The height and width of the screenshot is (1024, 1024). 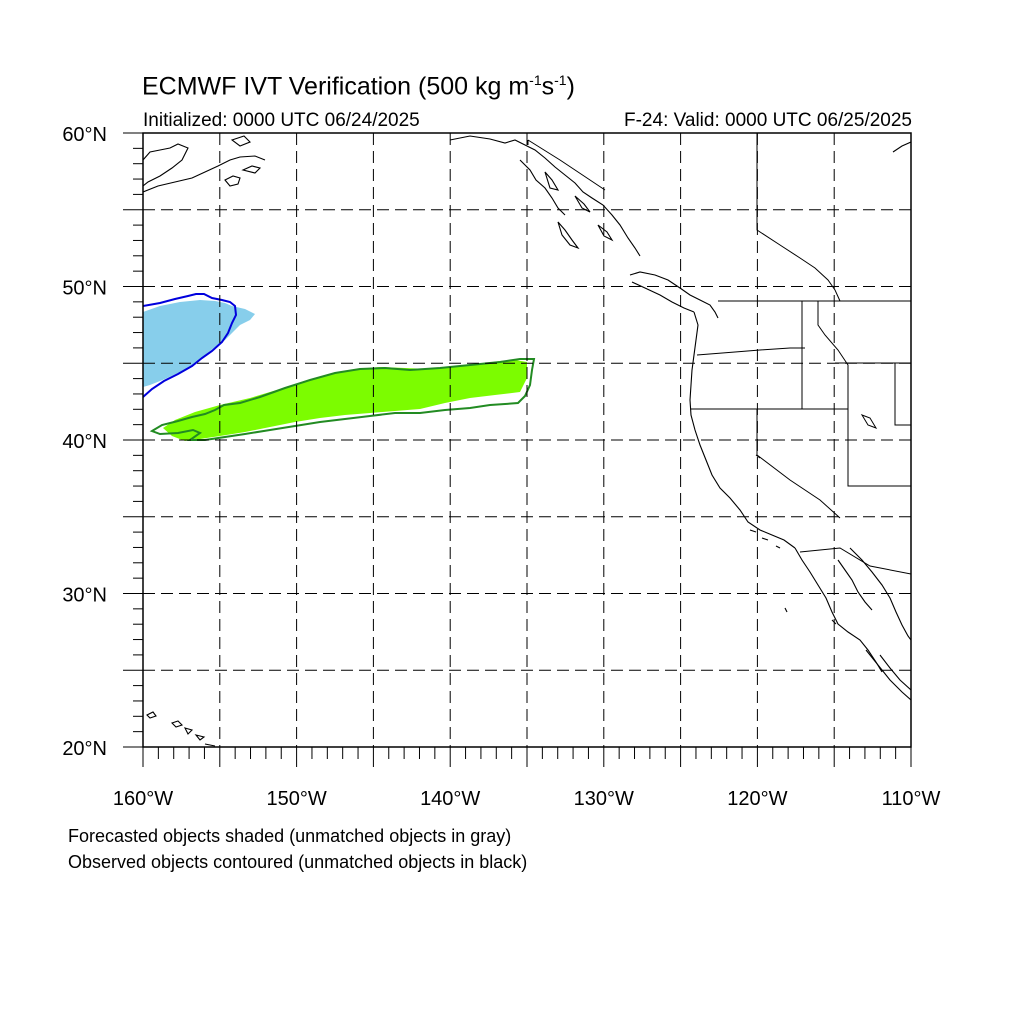 What do you see at coordinates (84, 289) in the screenshot?
I see `lat-label: 50°N` at bounding box center [84, 289].